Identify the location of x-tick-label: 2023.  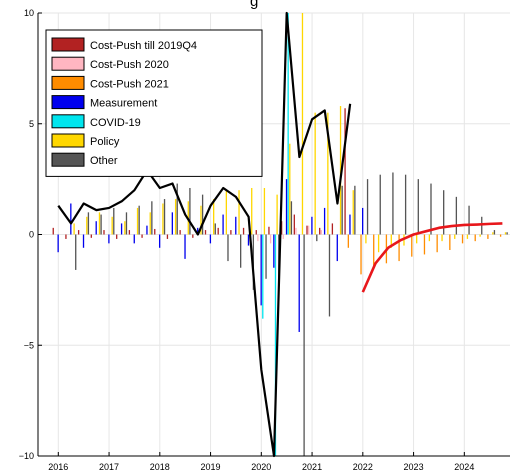
(414, 467).